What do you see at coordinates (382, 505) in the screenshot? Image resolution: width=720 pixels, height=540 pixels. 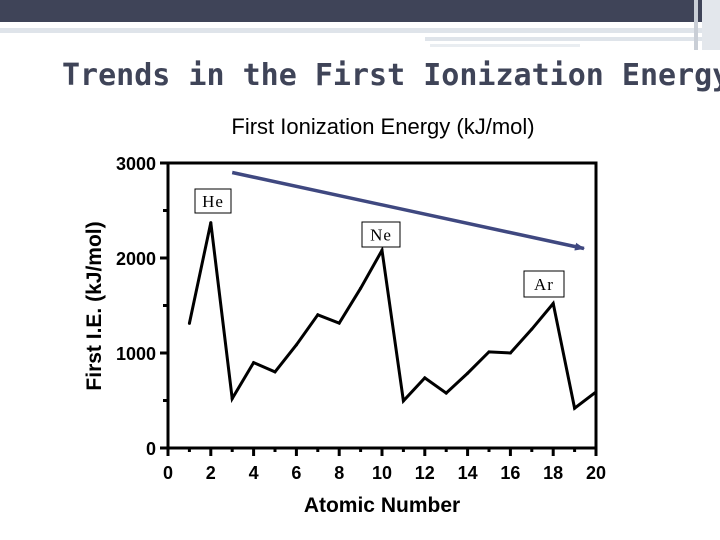 I see `x-axis-label: Atomic Number` at bounding box center [382, 505].